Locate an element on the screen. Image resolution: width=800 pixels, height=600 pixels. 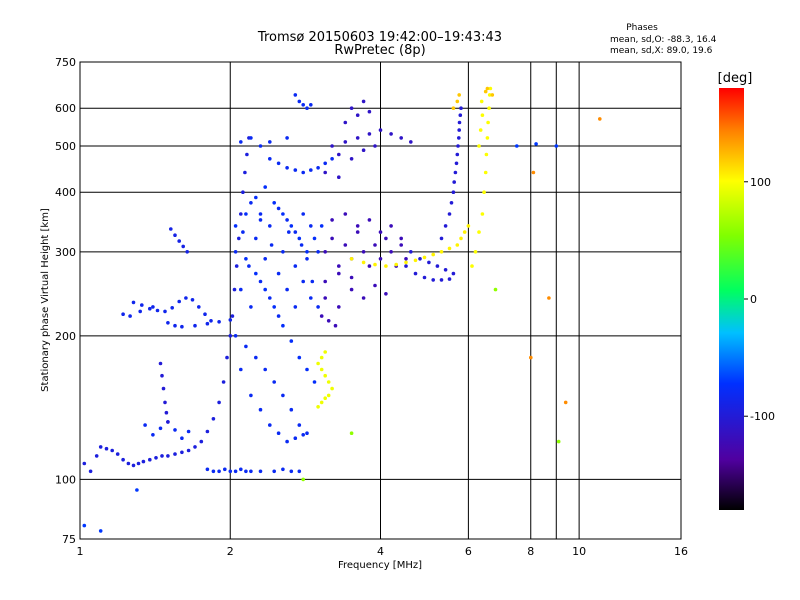
colorbar is located at coordinates (731, 299).